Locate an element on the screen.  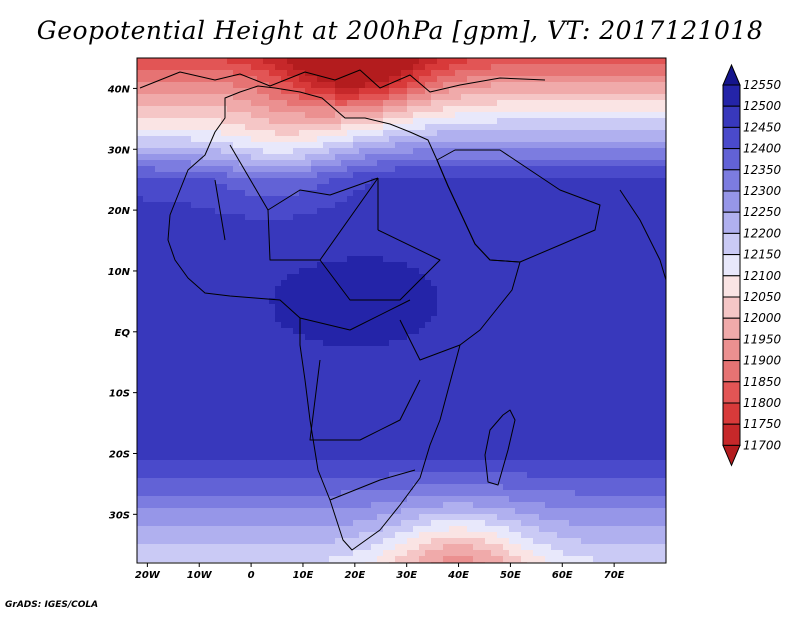
x-tick-label: 50E is located at coordinates (510, 575).